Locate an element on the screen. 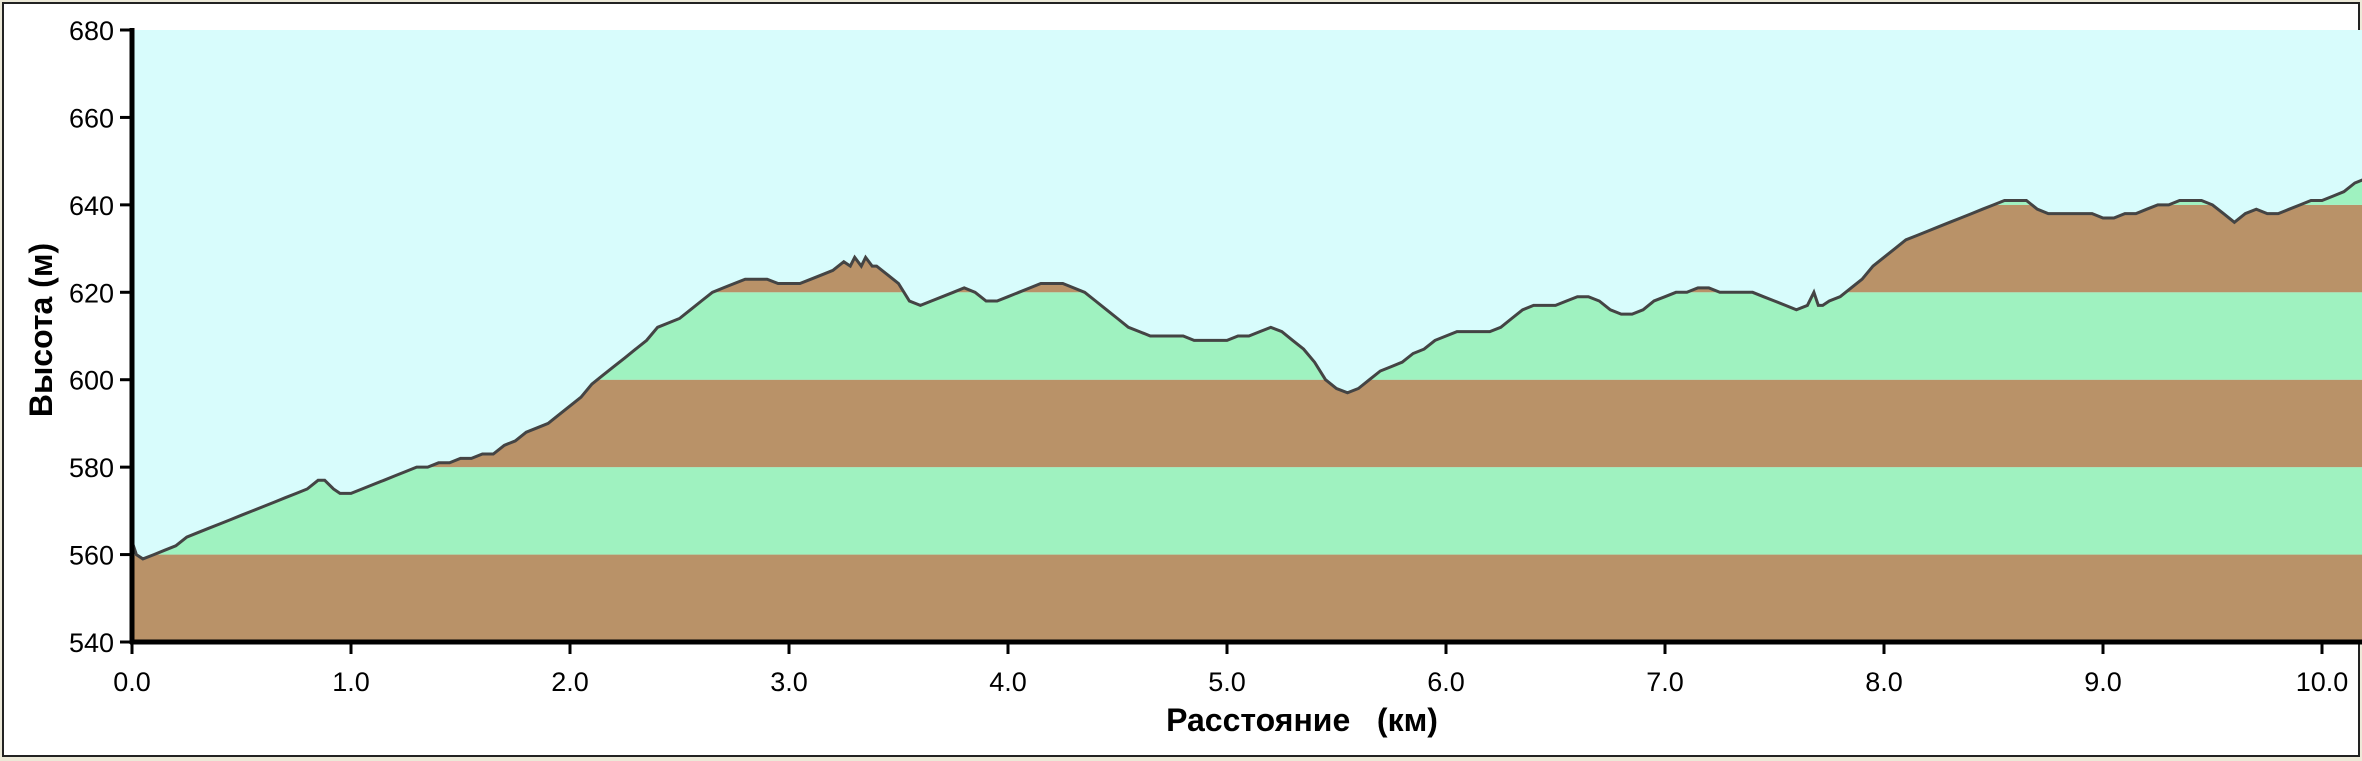  x-tick-label: 3.0 is located at coordinates (789, 682).